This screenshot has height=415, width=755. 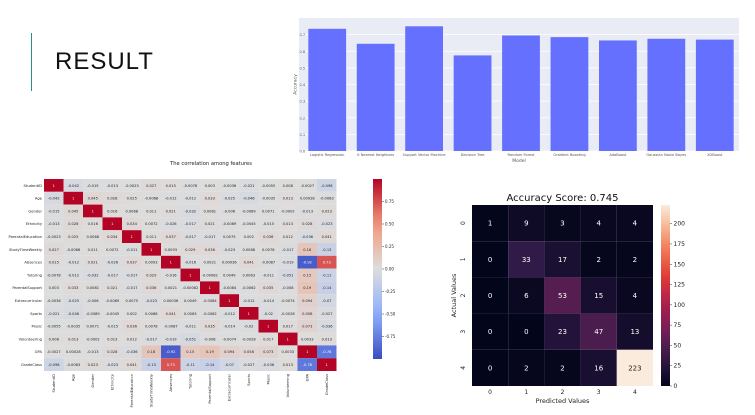 What do you see at coordinates (678, 366) in the screenshot?
I see `colorbar-tick-label: 25` at bounding box center [678, 366].